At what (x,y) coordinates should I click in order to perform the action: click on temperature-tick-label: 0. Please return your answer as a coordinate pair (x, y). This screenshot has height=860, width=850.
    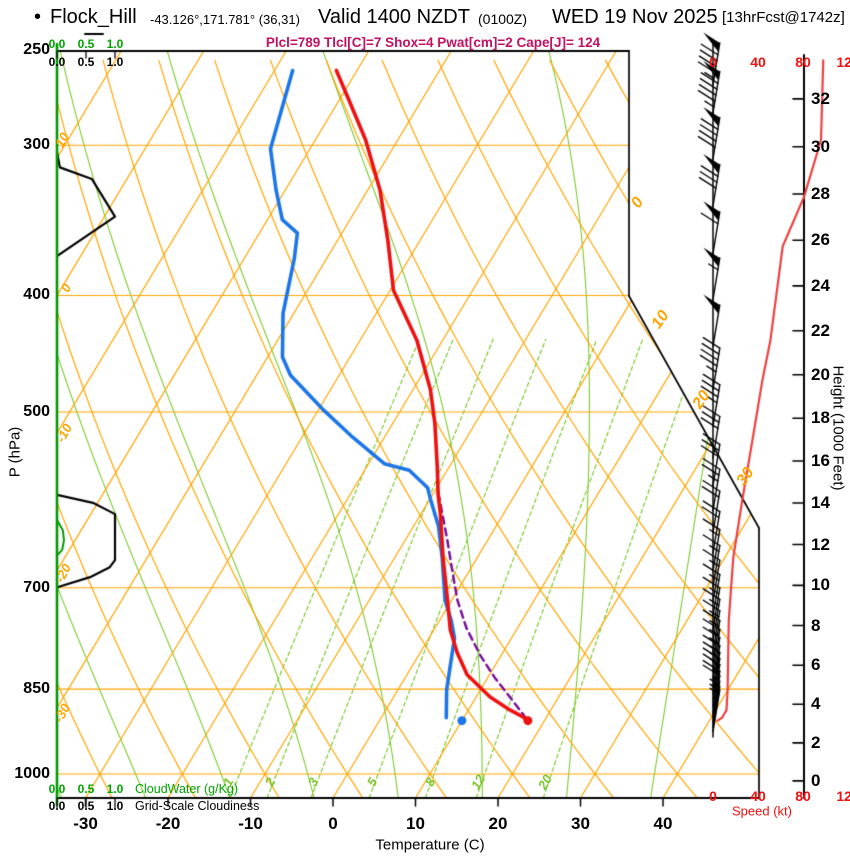
    Looking at the image, I should click on (333, 823).